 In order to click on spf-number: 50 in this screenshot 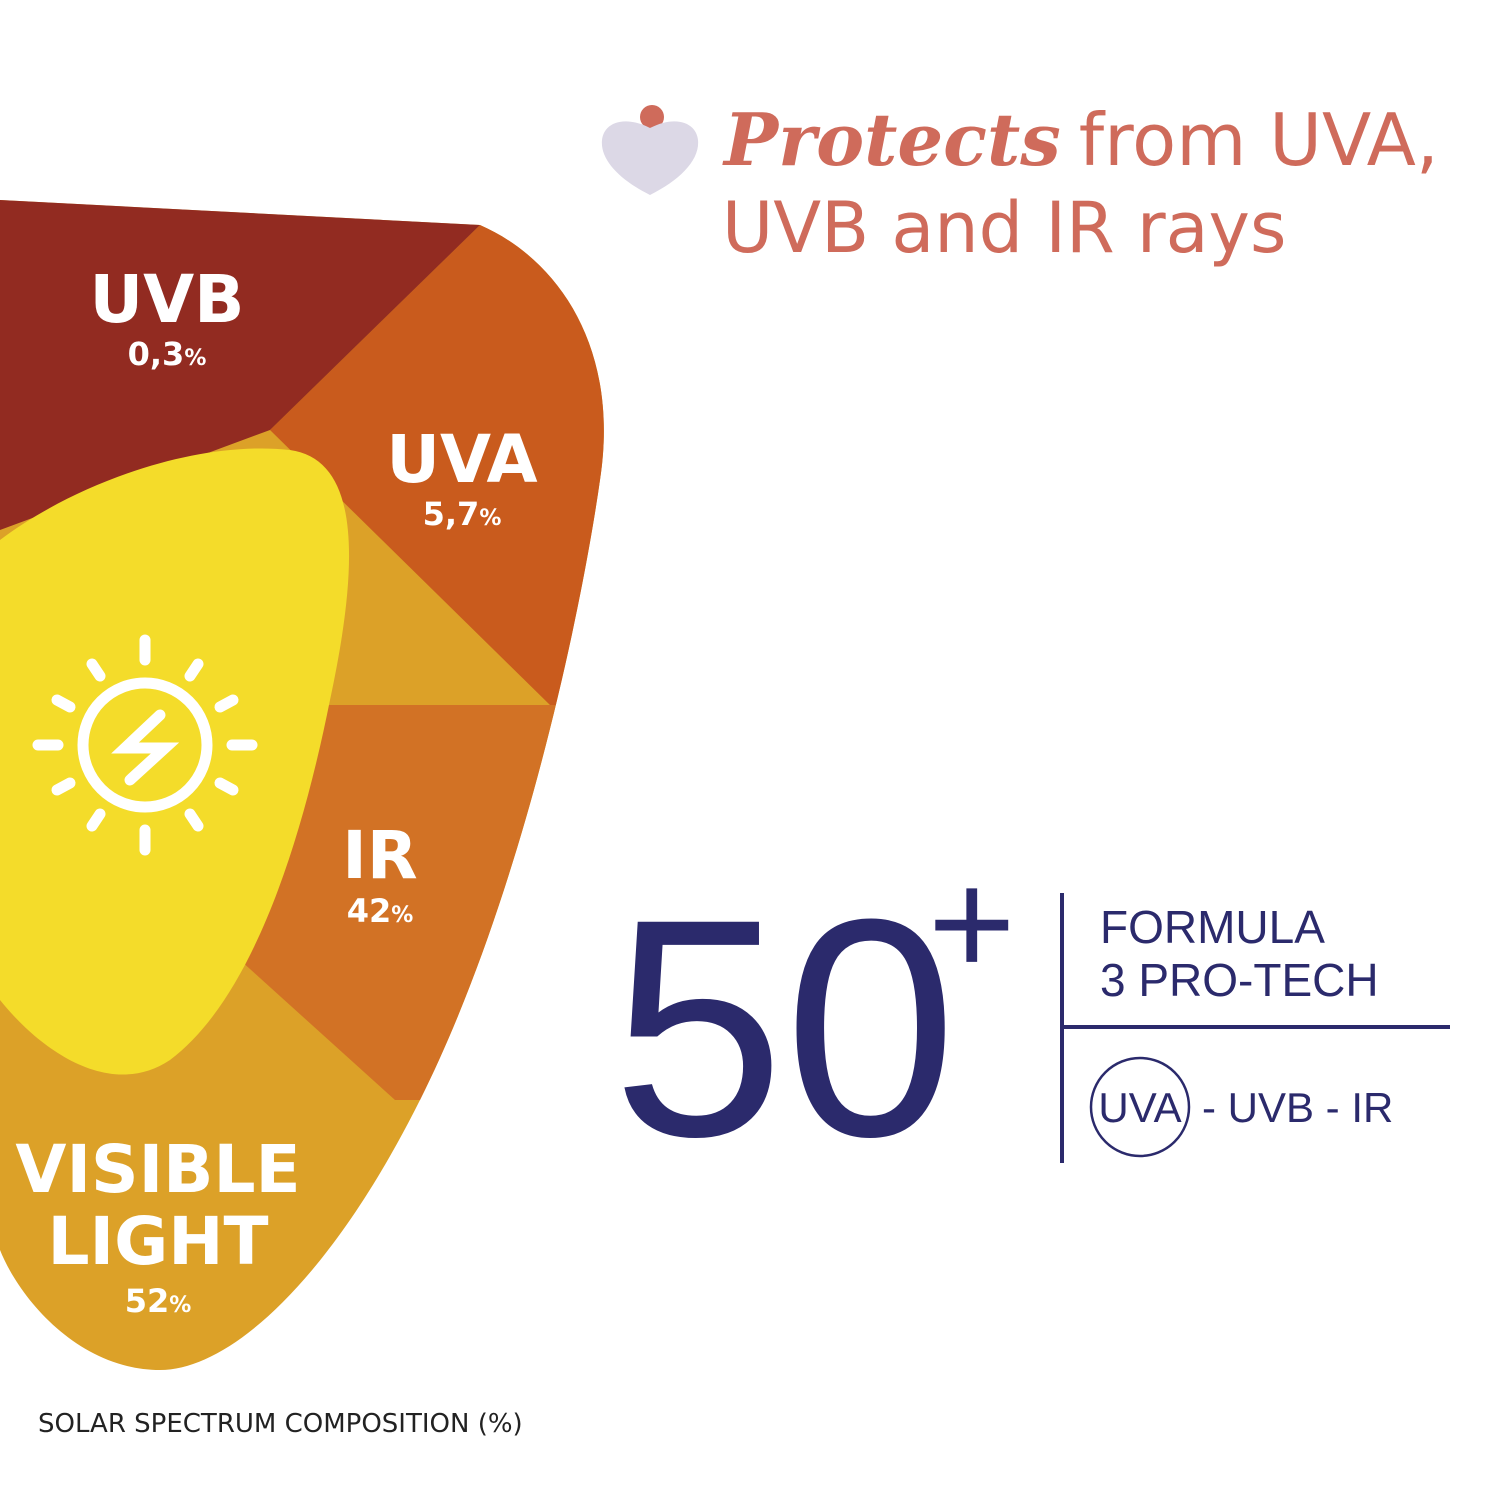, I will do `click(784, 1027)`.